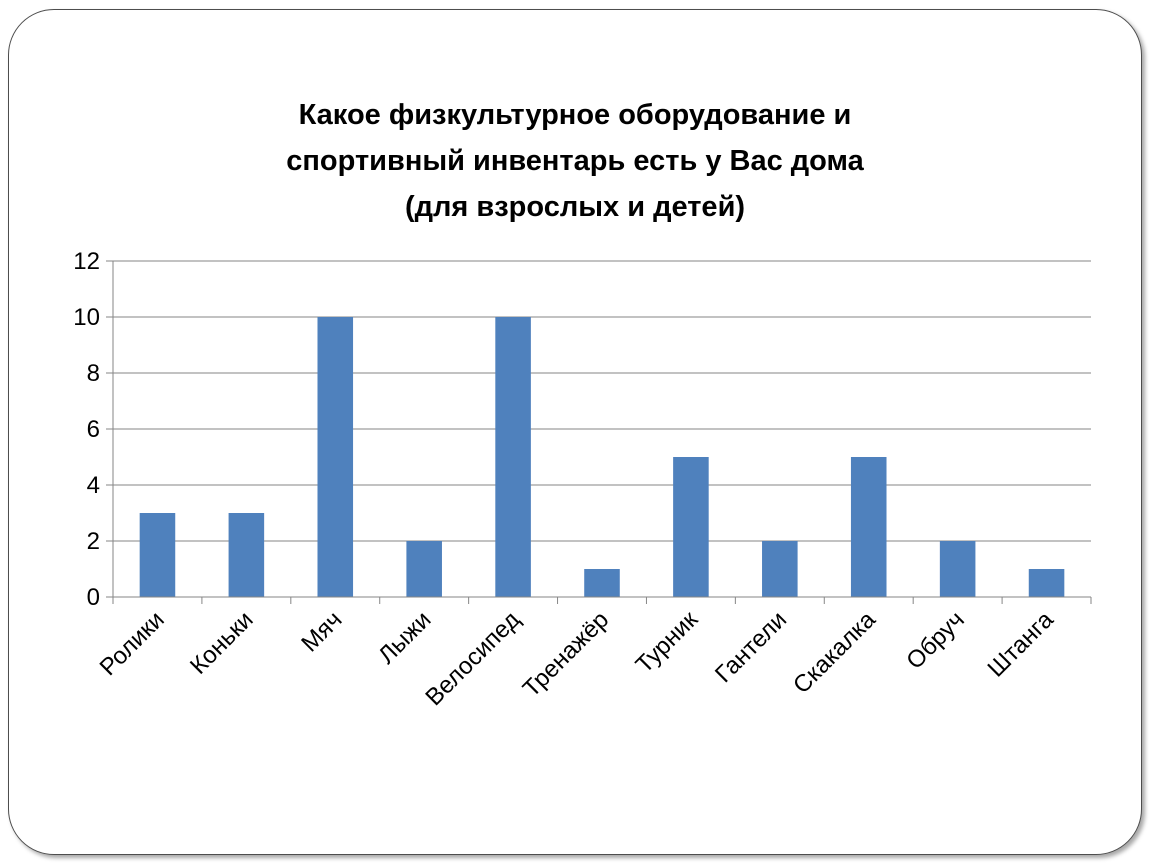 The height and width of the screenshot is (864, 1150). What do you see at coordinates (404, 637) in the screenshot?
I see `x-tick-label: Лыжи` at bounding box center [404, 637].